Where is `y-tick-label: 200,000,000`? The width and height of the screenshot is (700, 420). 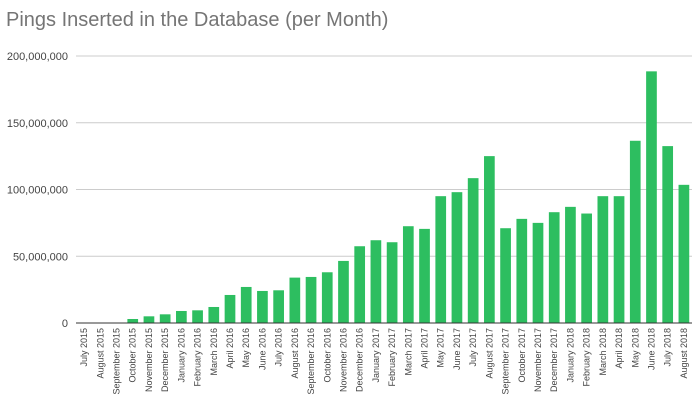
y-tick-label: 200,000,000 is located at coordinates (37, 57).